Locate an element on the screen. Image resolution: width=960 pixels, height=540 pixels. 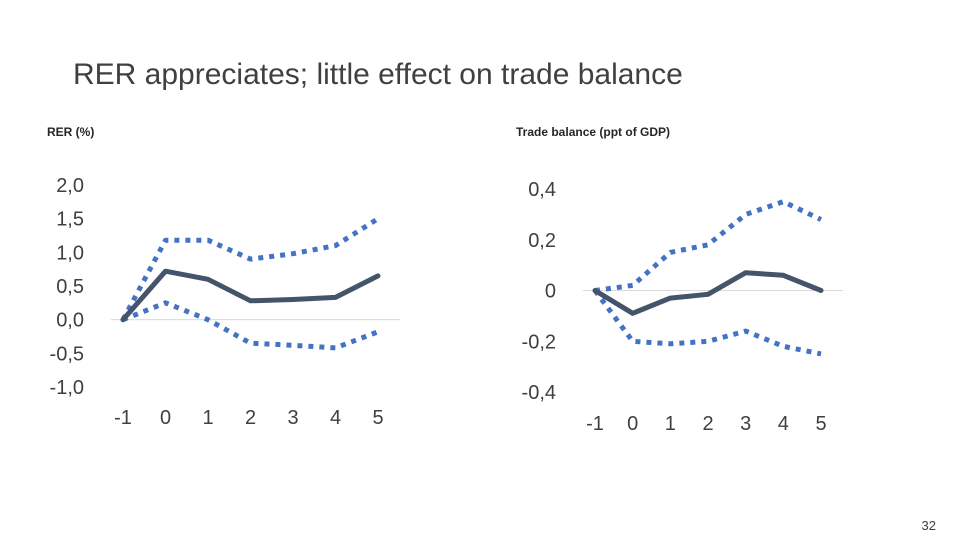
tb-y-tick-label: 0,2 is located at coordinates (542, 241).